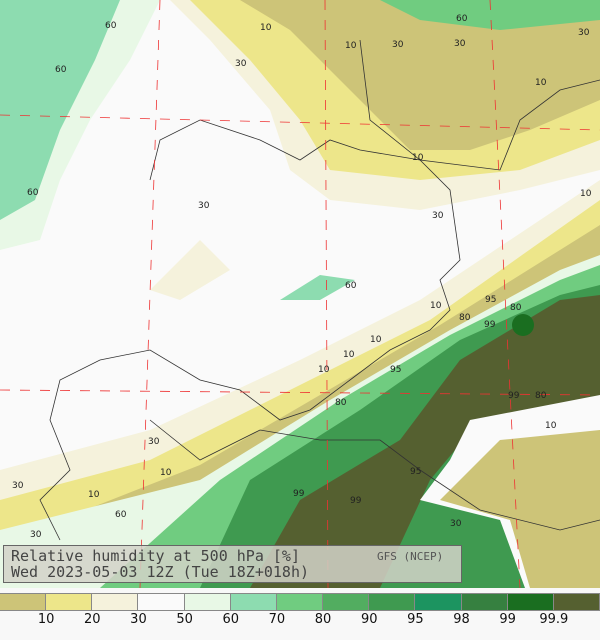 Image resolution: width=600 pixels, height=640 pixels. What do you see at coordinates (507, 619) in the screenshot?
I see `colorbar-label: 99` at bounding box center [507, 619].